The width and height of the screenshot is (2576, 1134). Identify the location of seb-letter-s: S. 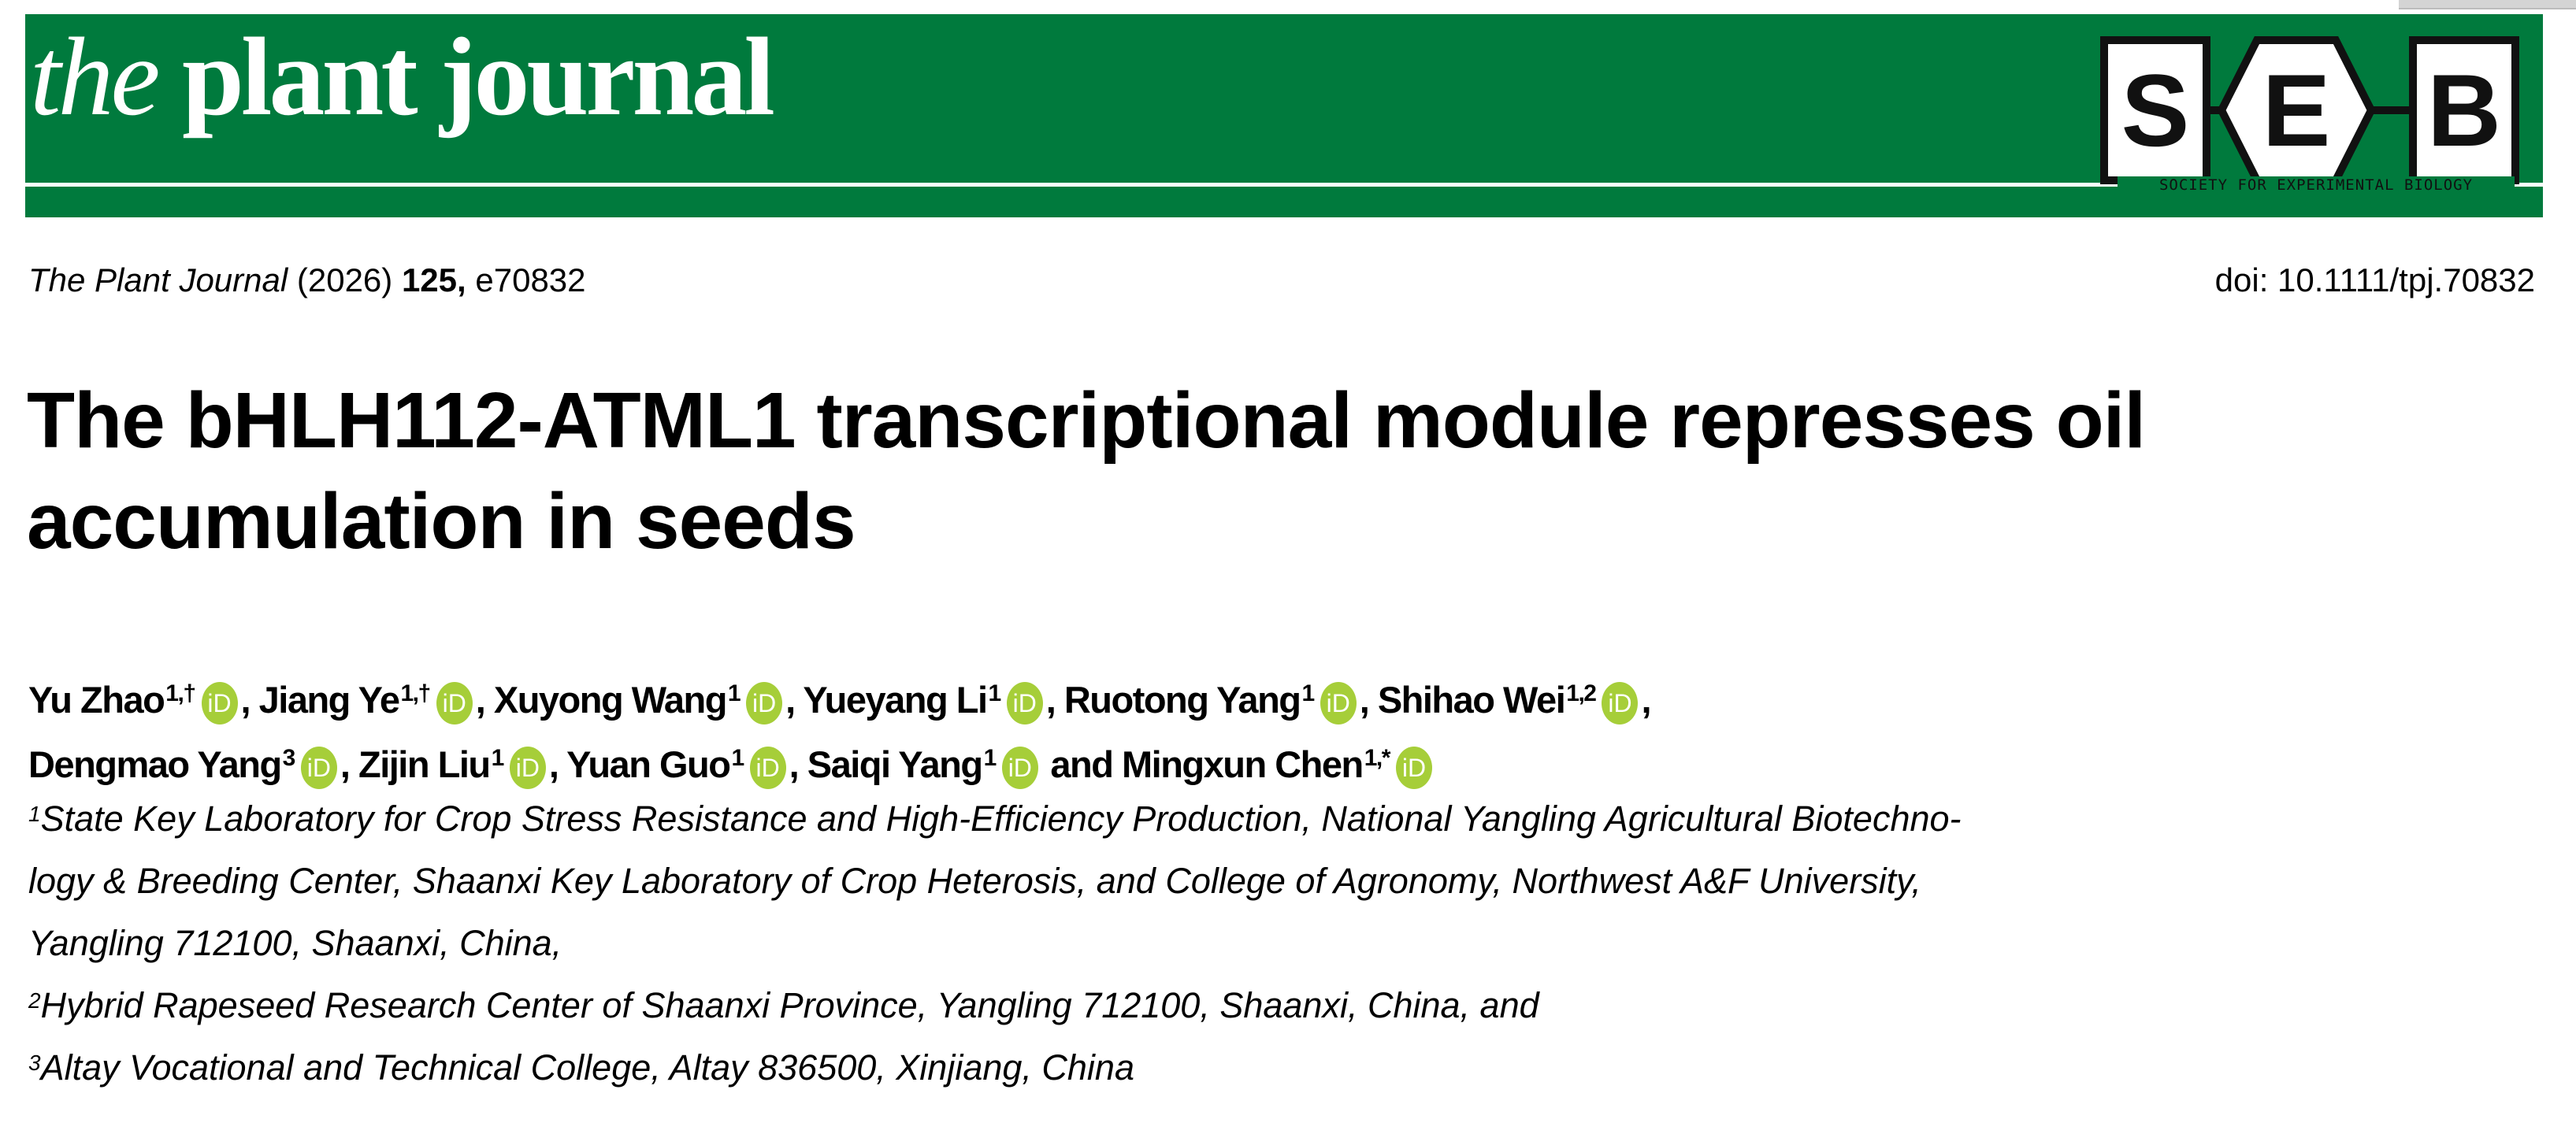
(2155, 110).